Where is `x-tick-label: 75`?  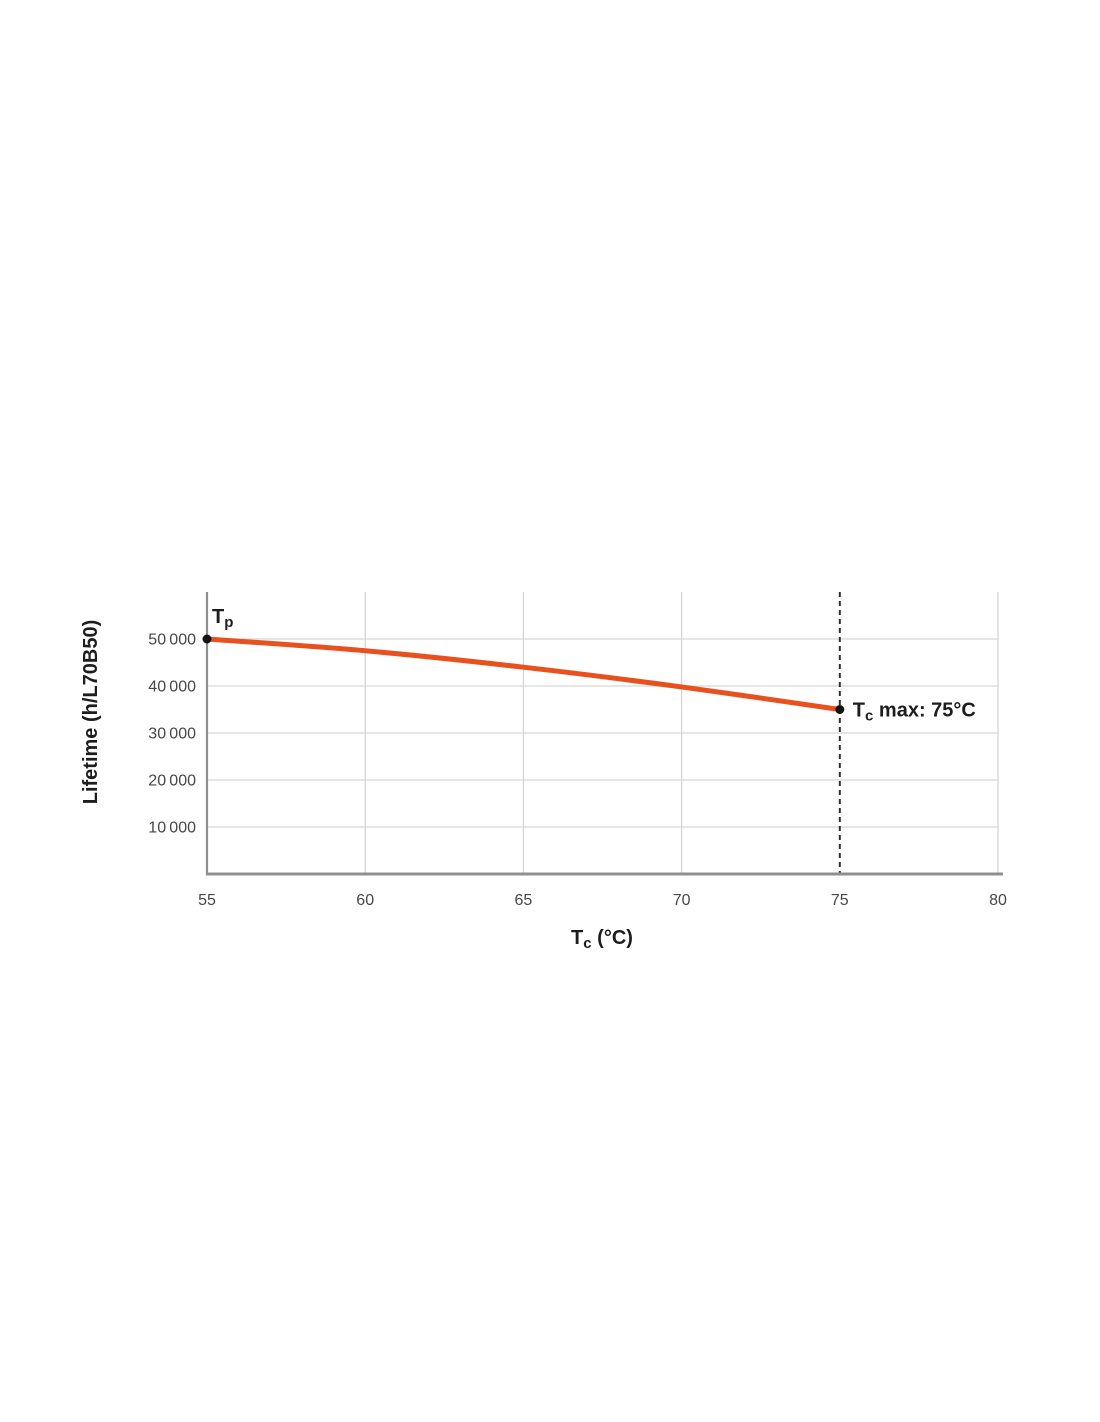
x-tick-label: 75 is located at coordinates (840, 900).